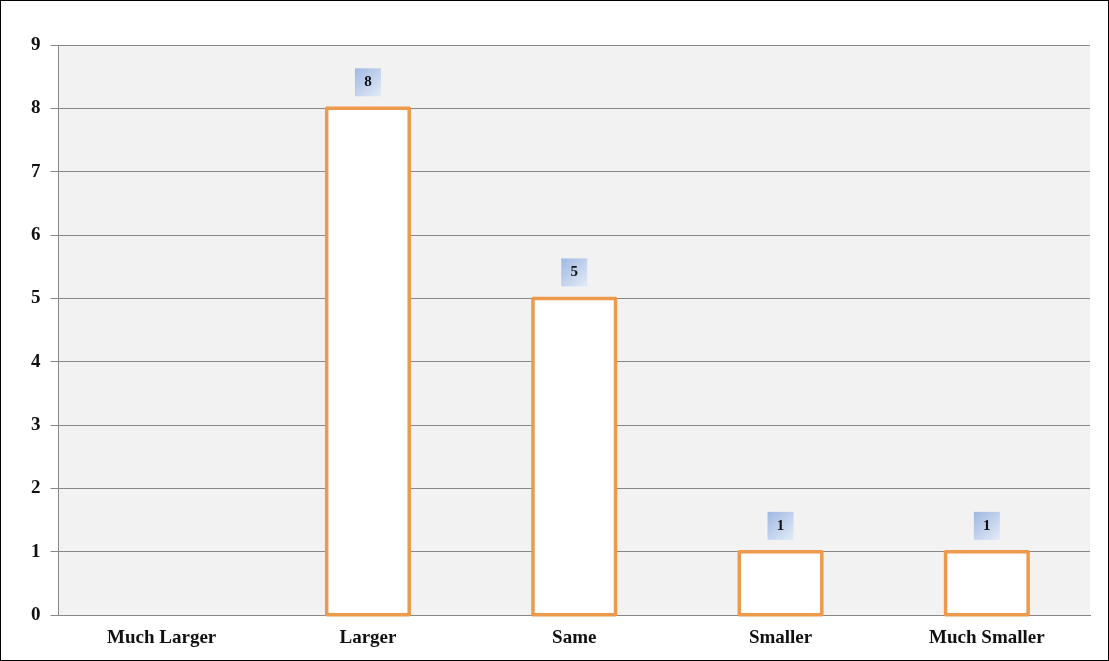 This screenshot has height=661, width=1109. Describe the element at coordinates (36, 43) in the screenshot. I see `y-tick-label: 9` at that location.